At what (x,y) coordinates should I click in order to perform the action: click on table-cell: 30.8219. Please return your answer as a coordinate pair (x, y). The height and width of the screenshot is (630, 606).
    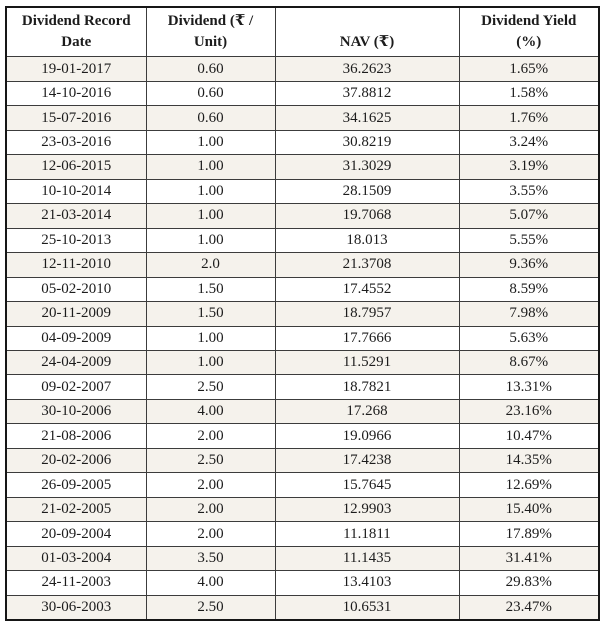
    Looking at the image, I should click on (367, 142).